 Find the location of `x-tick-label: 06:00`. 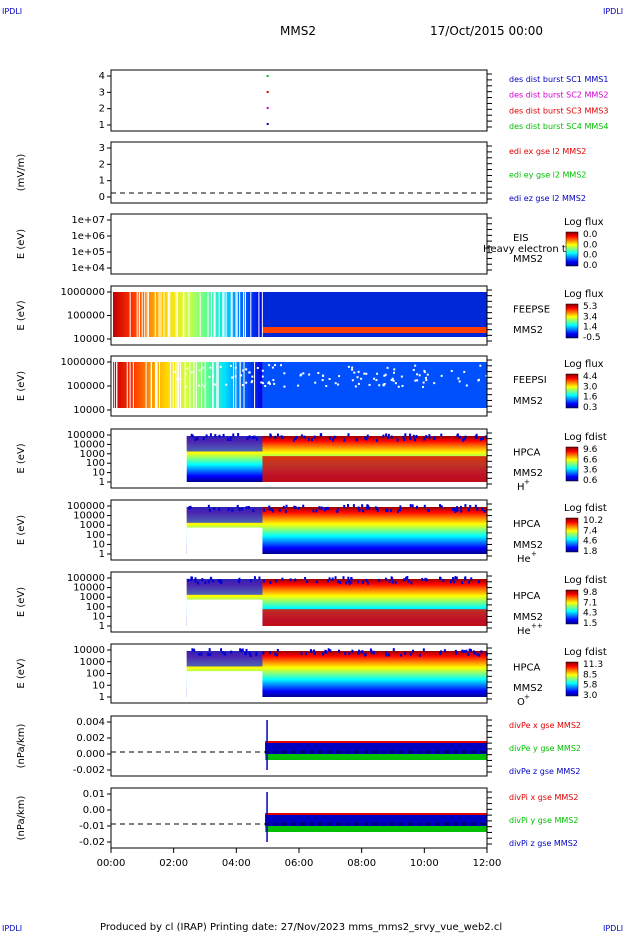

x-tick-label: 06:00 is located at coordinates (299, 863).